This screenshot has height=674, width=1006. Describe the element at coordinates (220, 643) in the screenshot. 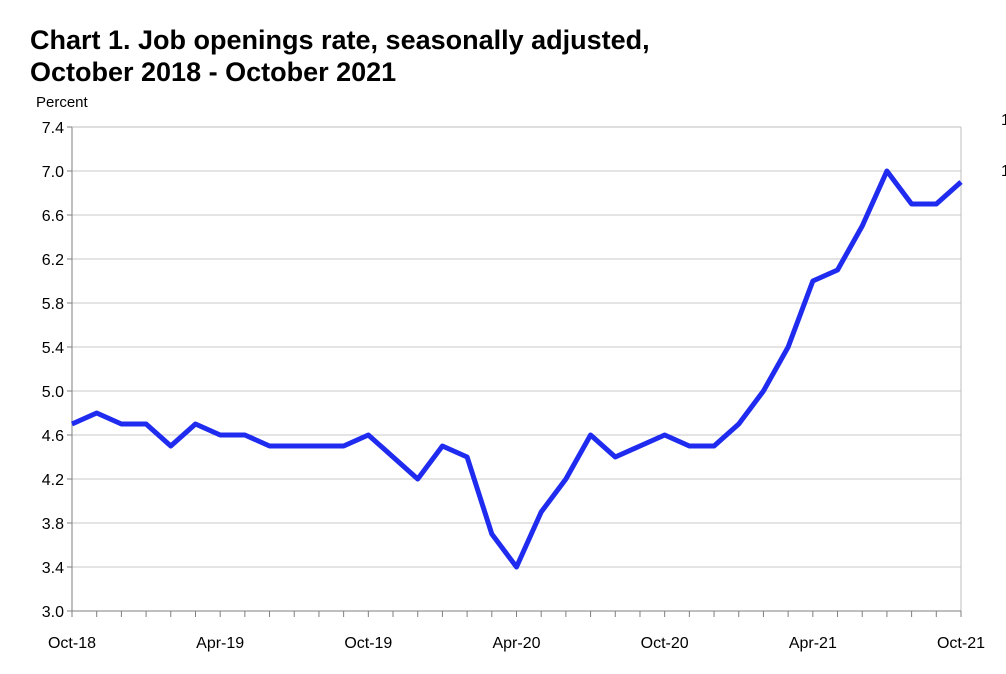

I see `x-tick-label-Apr-19: Apr-19` at that location.